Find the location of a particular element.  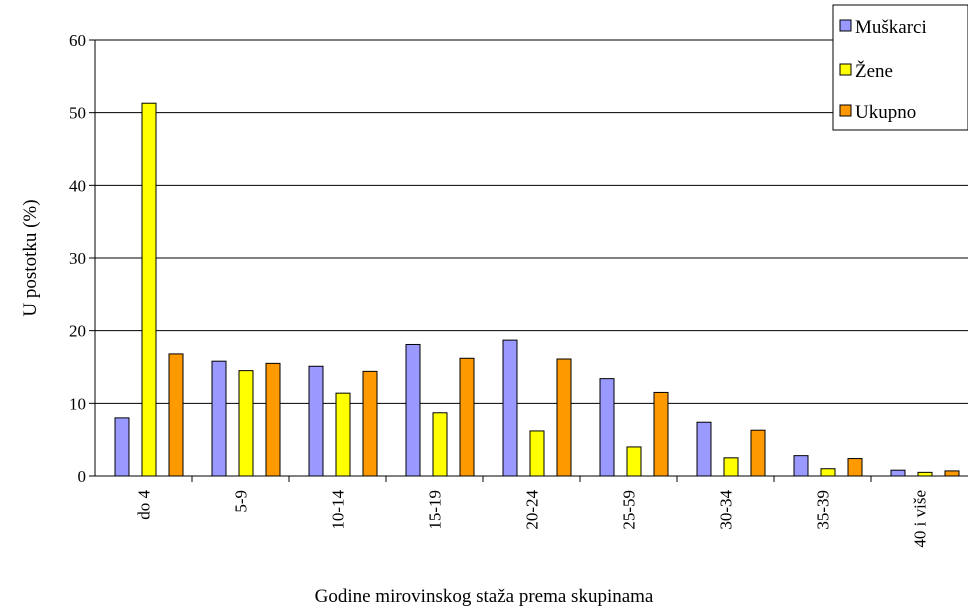

y-tick-label: 0 is located at coordinates (82, 476).